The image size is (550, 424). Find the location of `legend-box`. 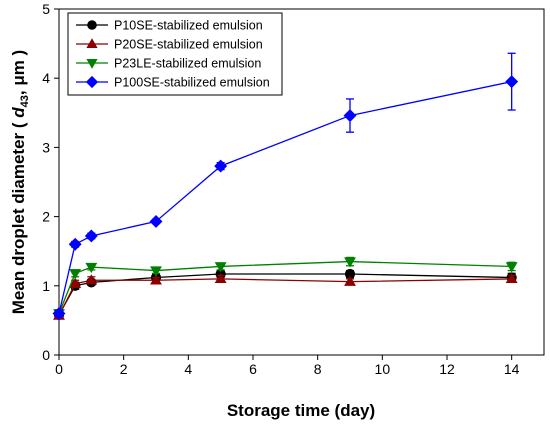

legend-box is located at coordinates (175, 54).